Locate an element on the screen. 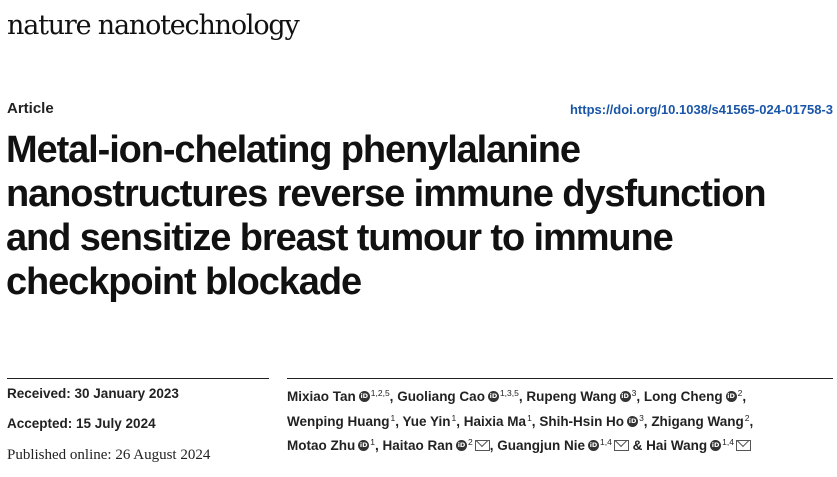  accepted-date: Accepted: 15 July 2024 is located at coordinates (81, 423).